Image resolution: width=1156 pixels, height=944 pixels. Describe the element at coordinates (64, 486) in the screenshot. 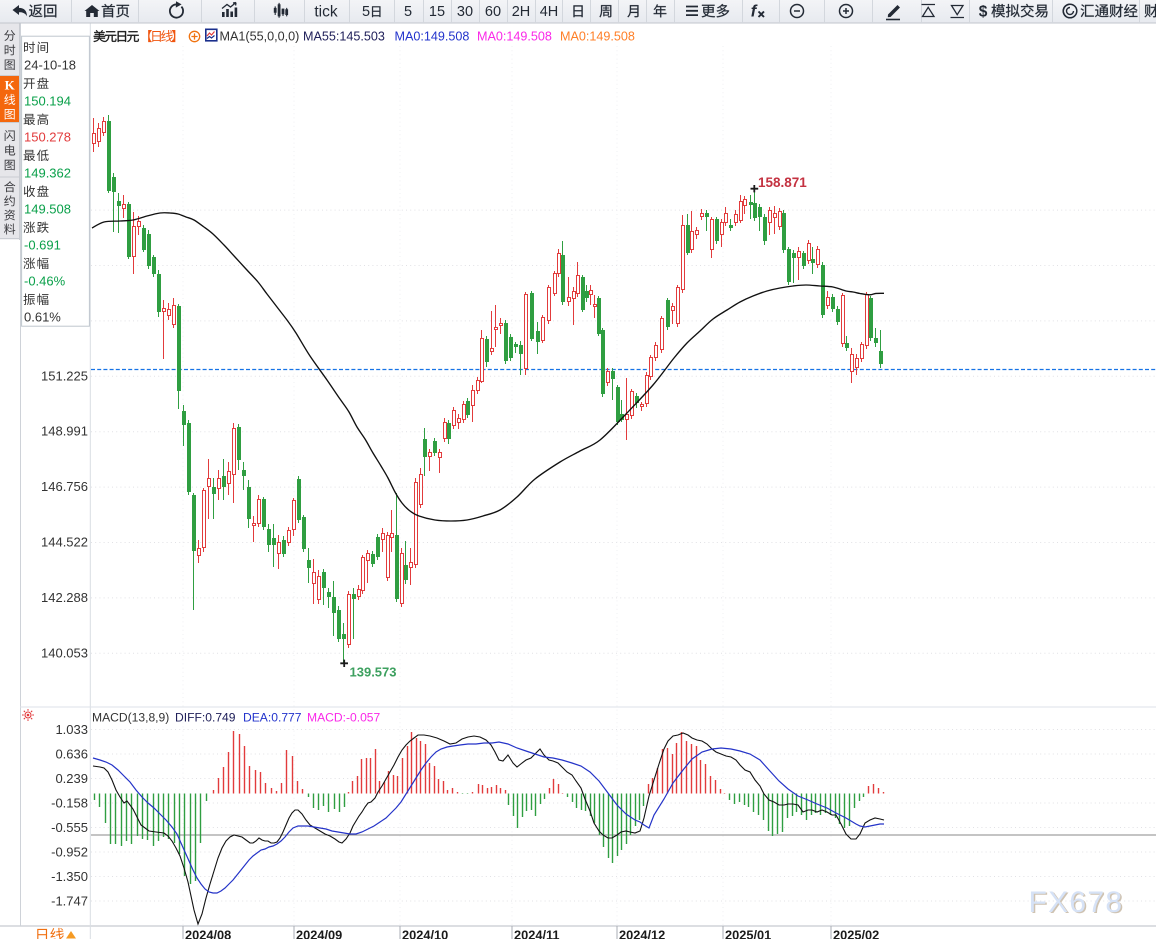

I see `svg-text: 146.756` at that location.